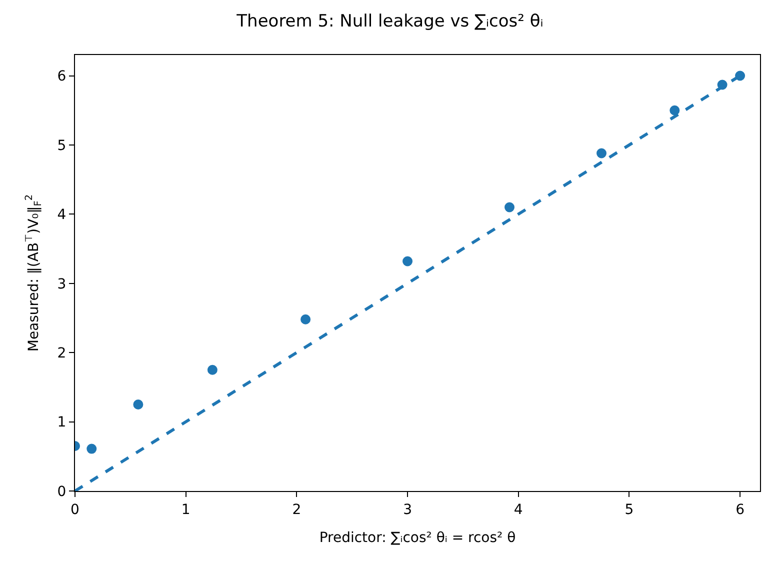 The width and height of the screenshot is (780, 581). What do you see at coordinates (390, 21) in the screenshot?
I see `chart-title: Theorem 5: Null leakage vs ∑ᵢcos² θᵢ` at bounding box center [390, 21].